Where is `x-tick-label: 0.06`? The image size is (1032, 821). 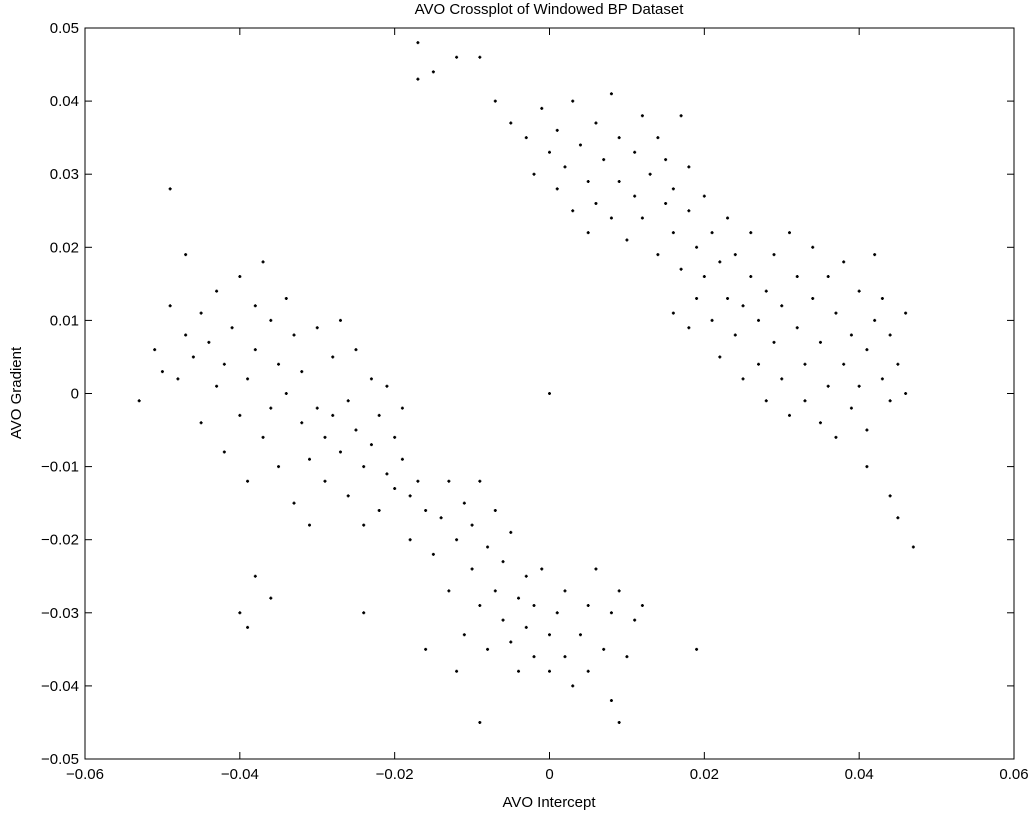
x-tick-label: 0.06 is located at coordinates (1013, 774).